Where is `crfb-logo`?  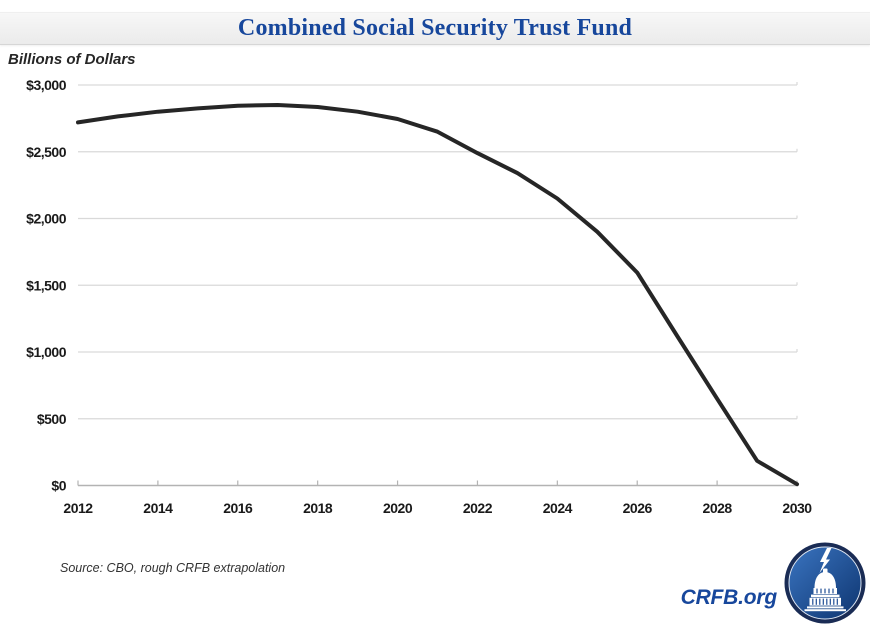 crfb-logo is located at coordinates (825, 583).